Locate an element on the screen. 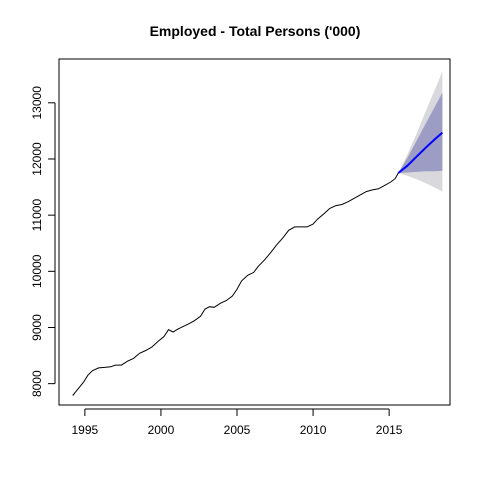 Image resolution: width=480 pixels, height=485 pixels. y-tick-label: 13000 is located at coordinates (37, 103).